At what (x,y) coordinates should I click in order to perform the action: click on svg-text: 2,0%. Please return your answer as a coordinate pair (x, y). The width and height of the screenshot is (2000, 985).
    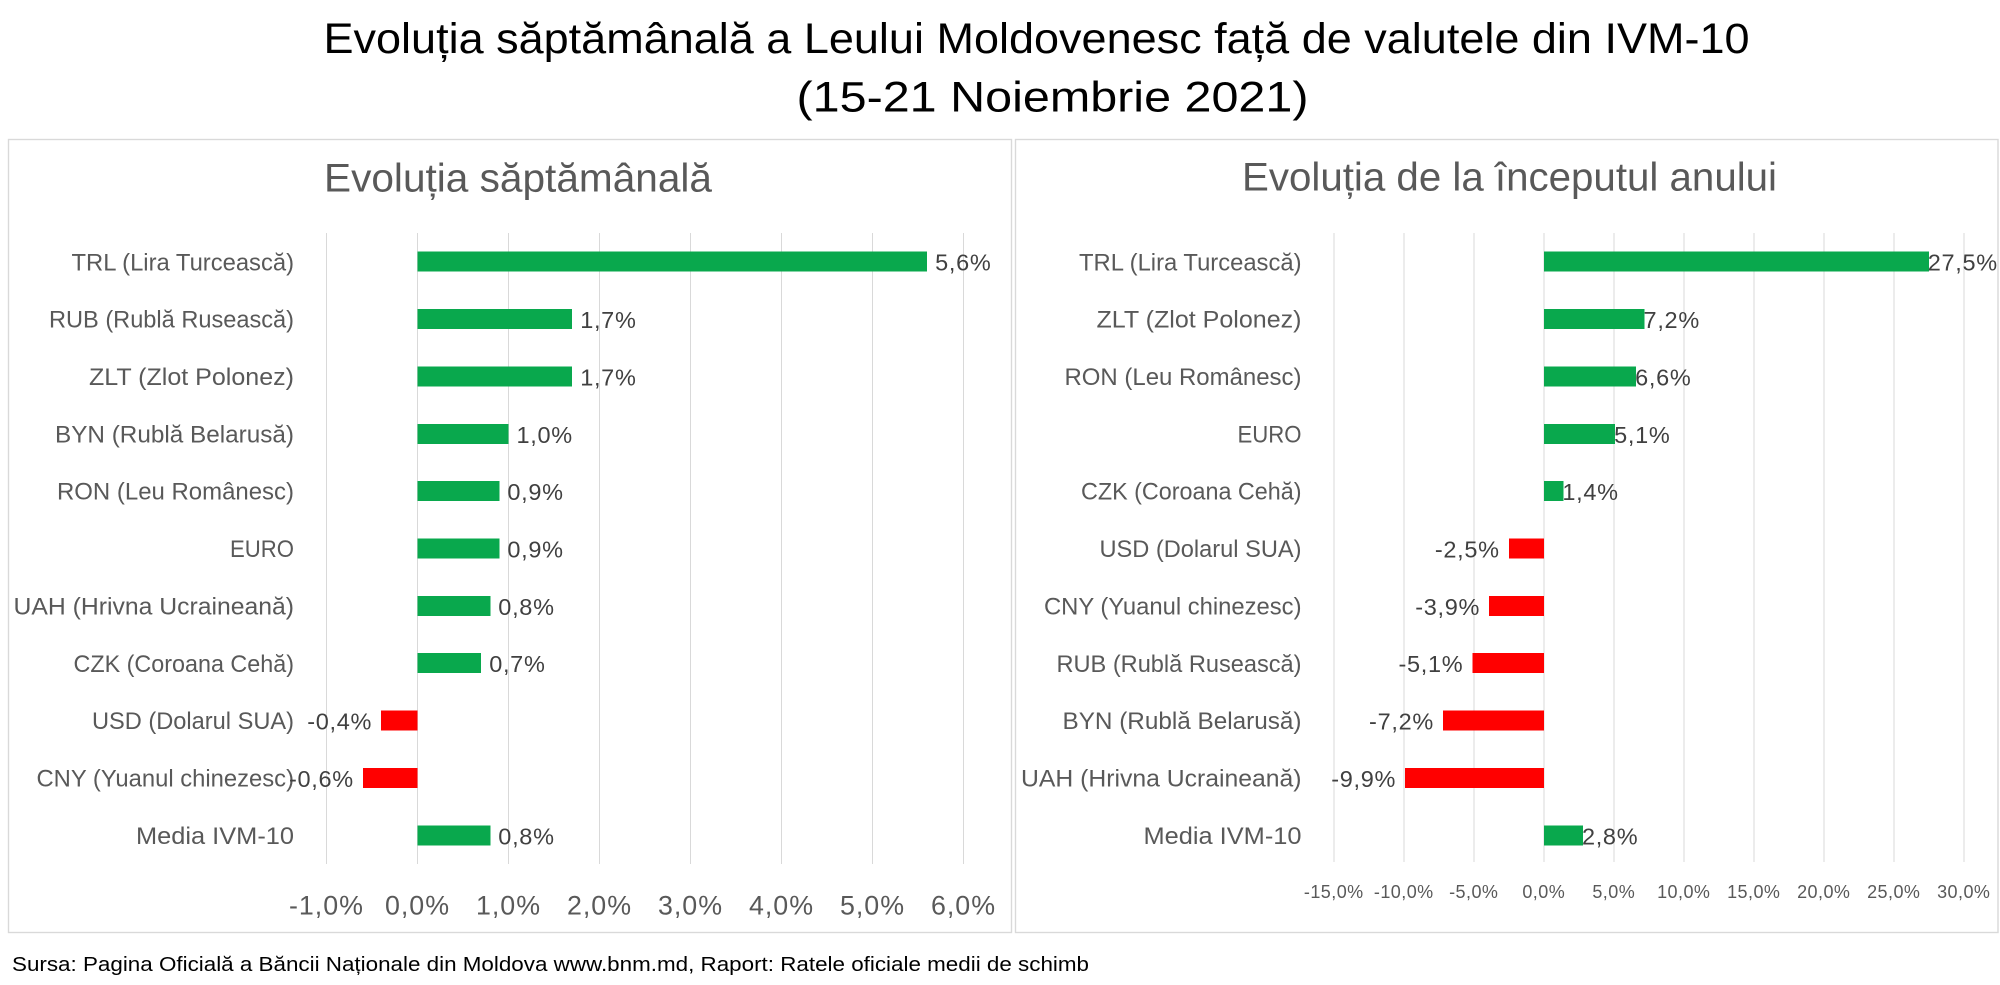
    Looking at the image, I should click on (599, 906).